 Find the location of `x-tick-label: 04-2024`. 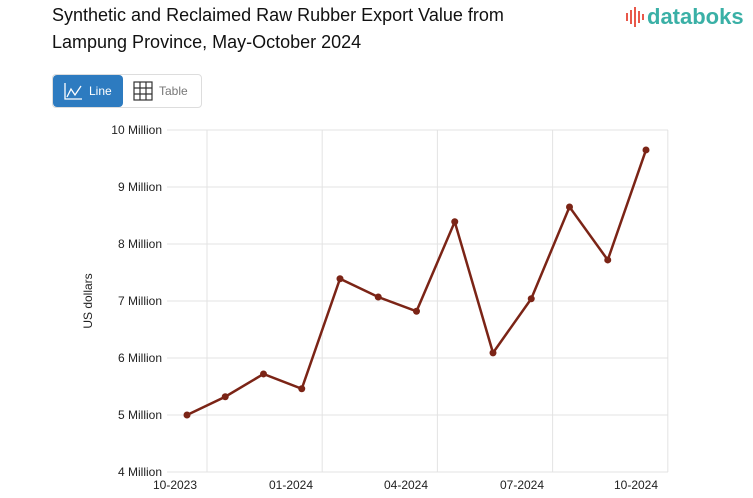

x-tick-label: 04-2024 is located at coordinates (406, 485).